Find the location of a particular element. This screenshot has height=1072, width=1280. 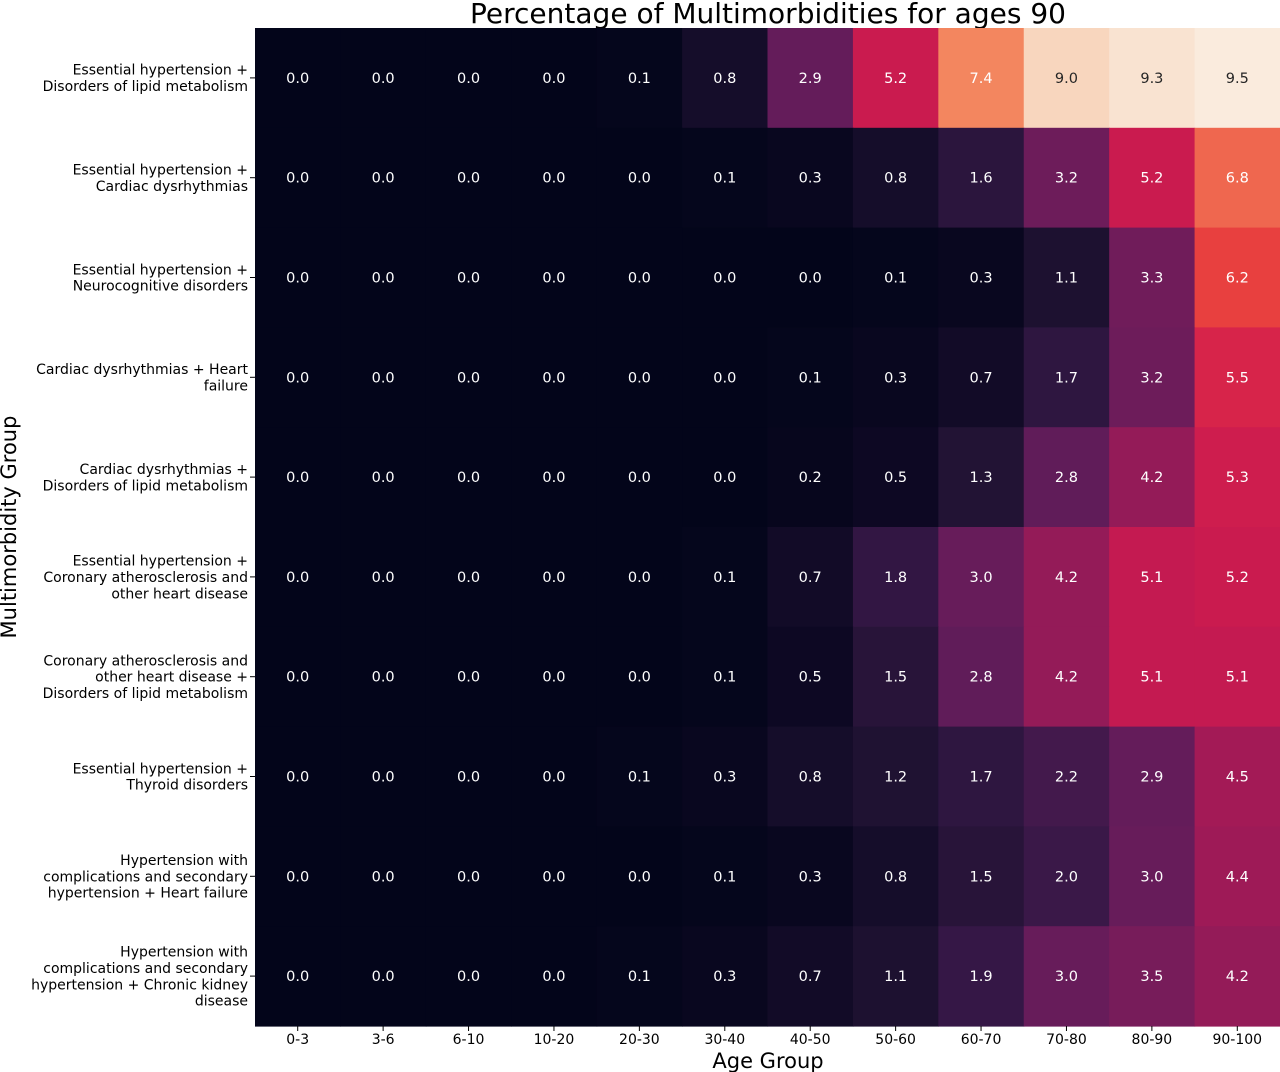

x-tick-label: 50-60 is located at coordinates (895, 1040).